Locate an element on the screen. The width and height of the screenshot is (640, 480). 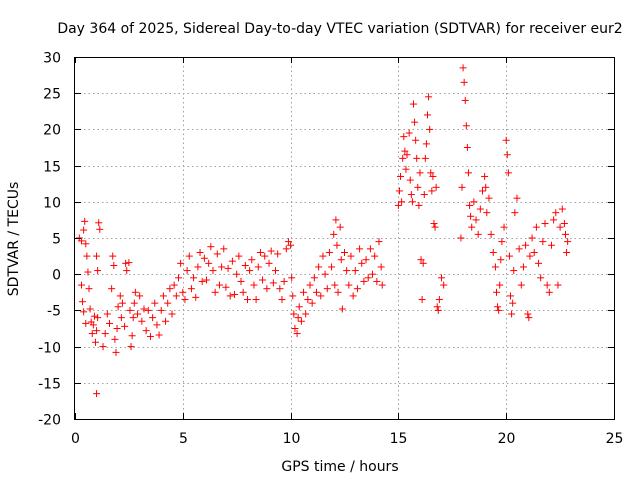
y-tick-label: 20 is located at coordinates (52, 131).